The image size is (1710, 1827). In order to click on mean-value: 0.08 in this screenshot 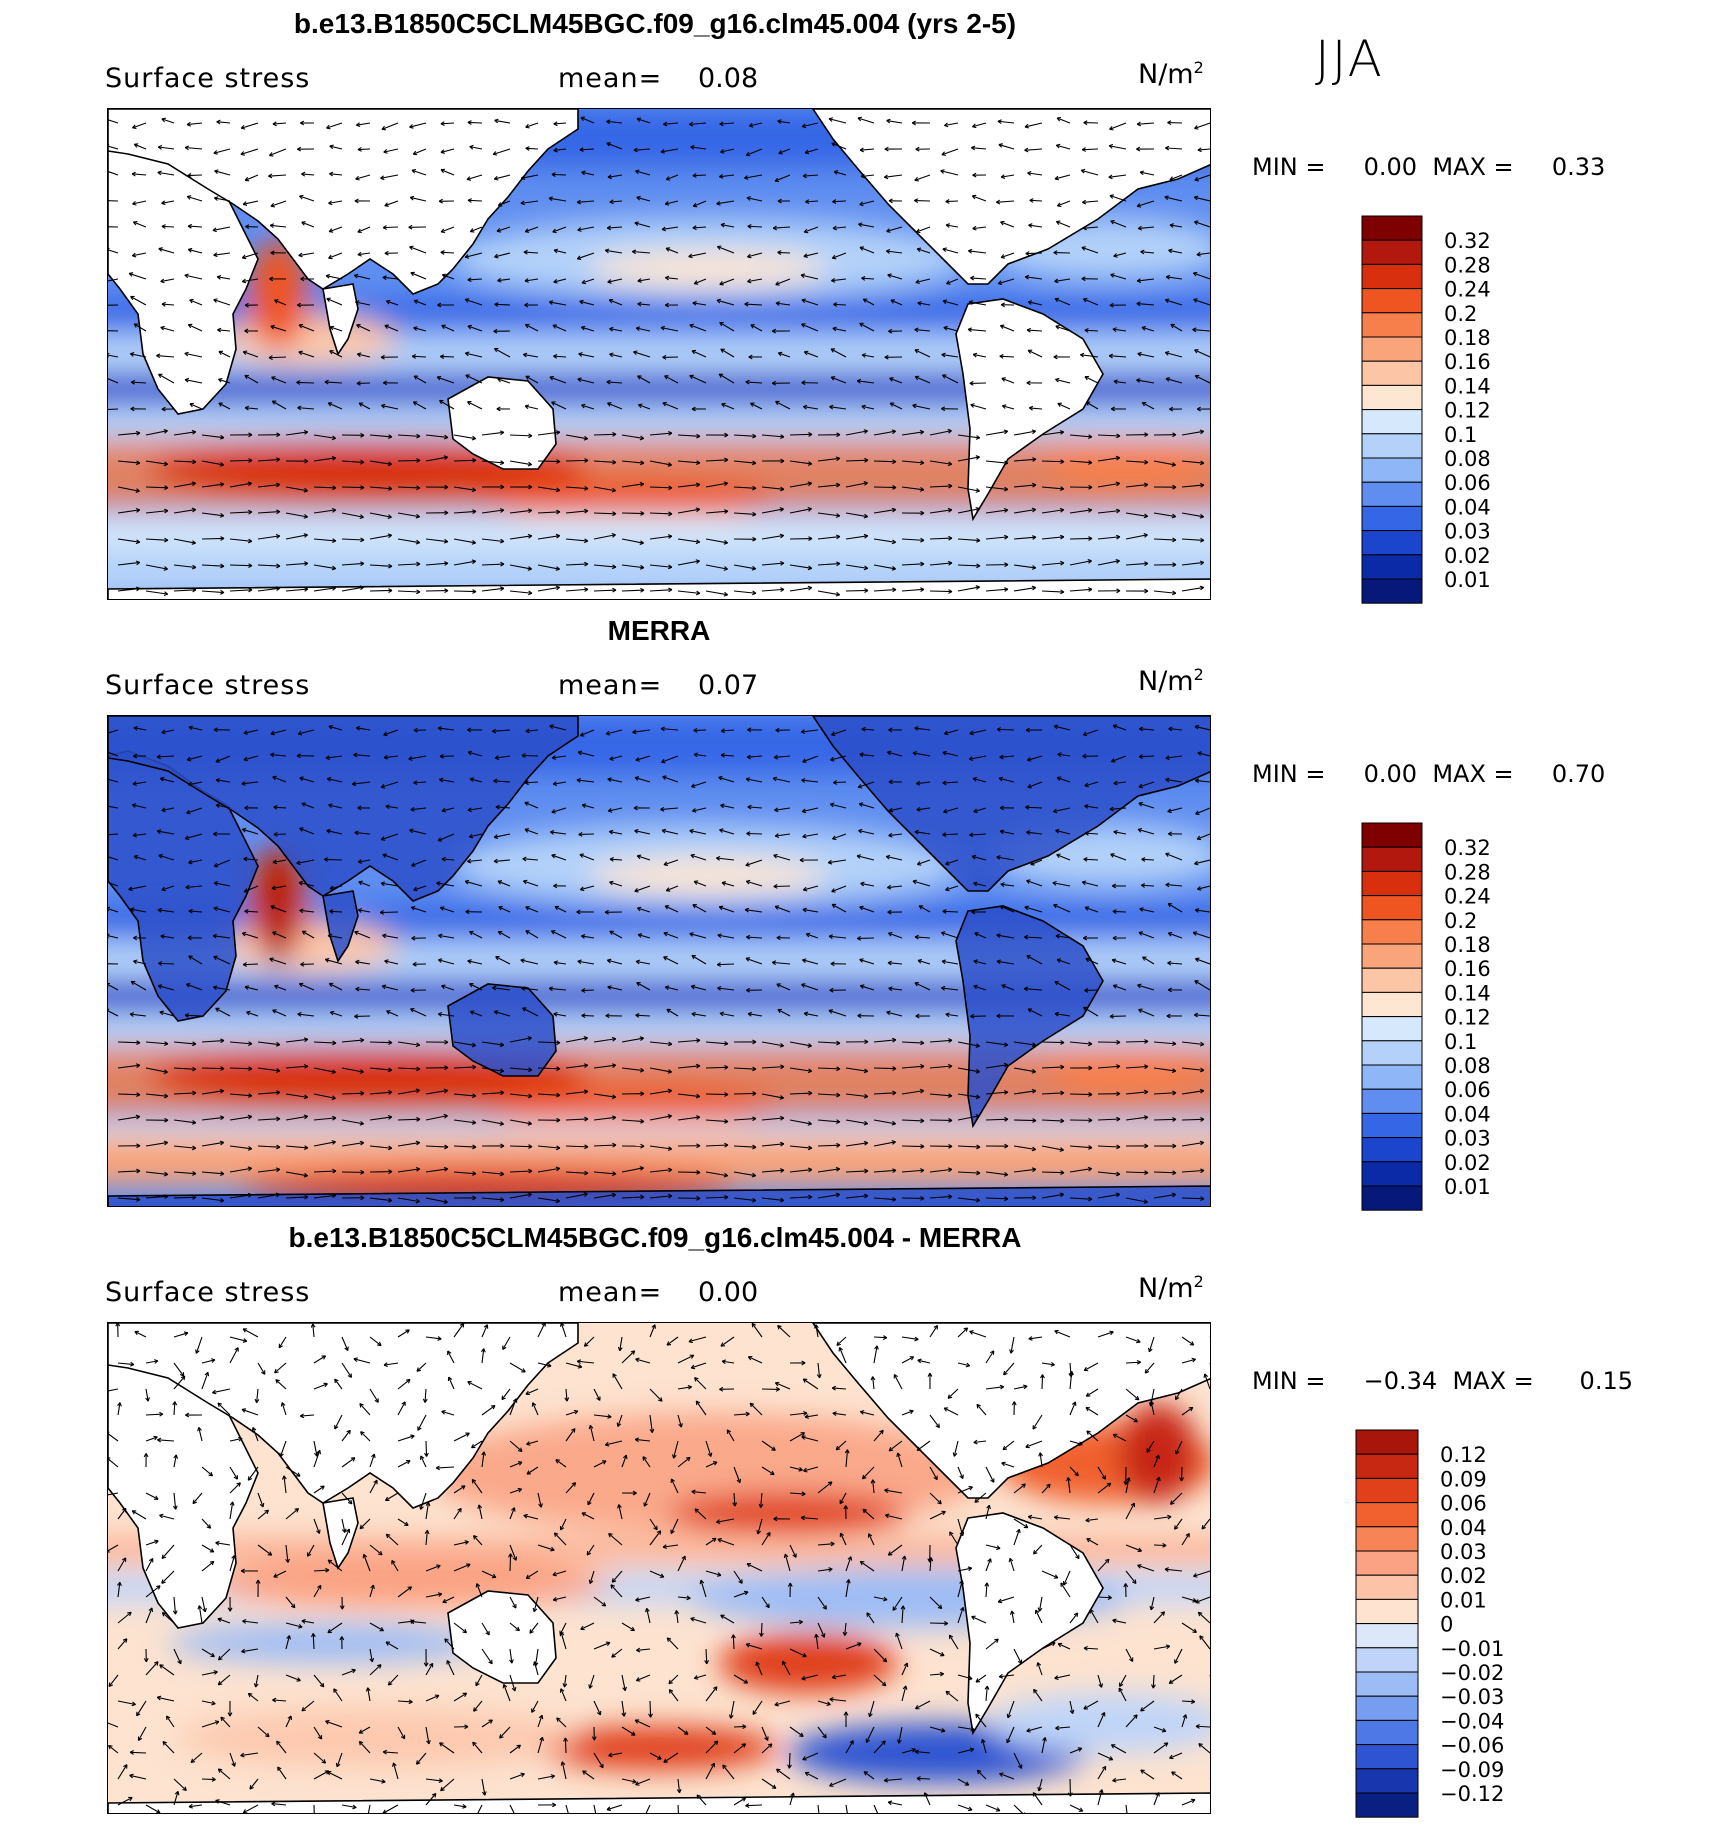, I will do `click(728, 78)`.